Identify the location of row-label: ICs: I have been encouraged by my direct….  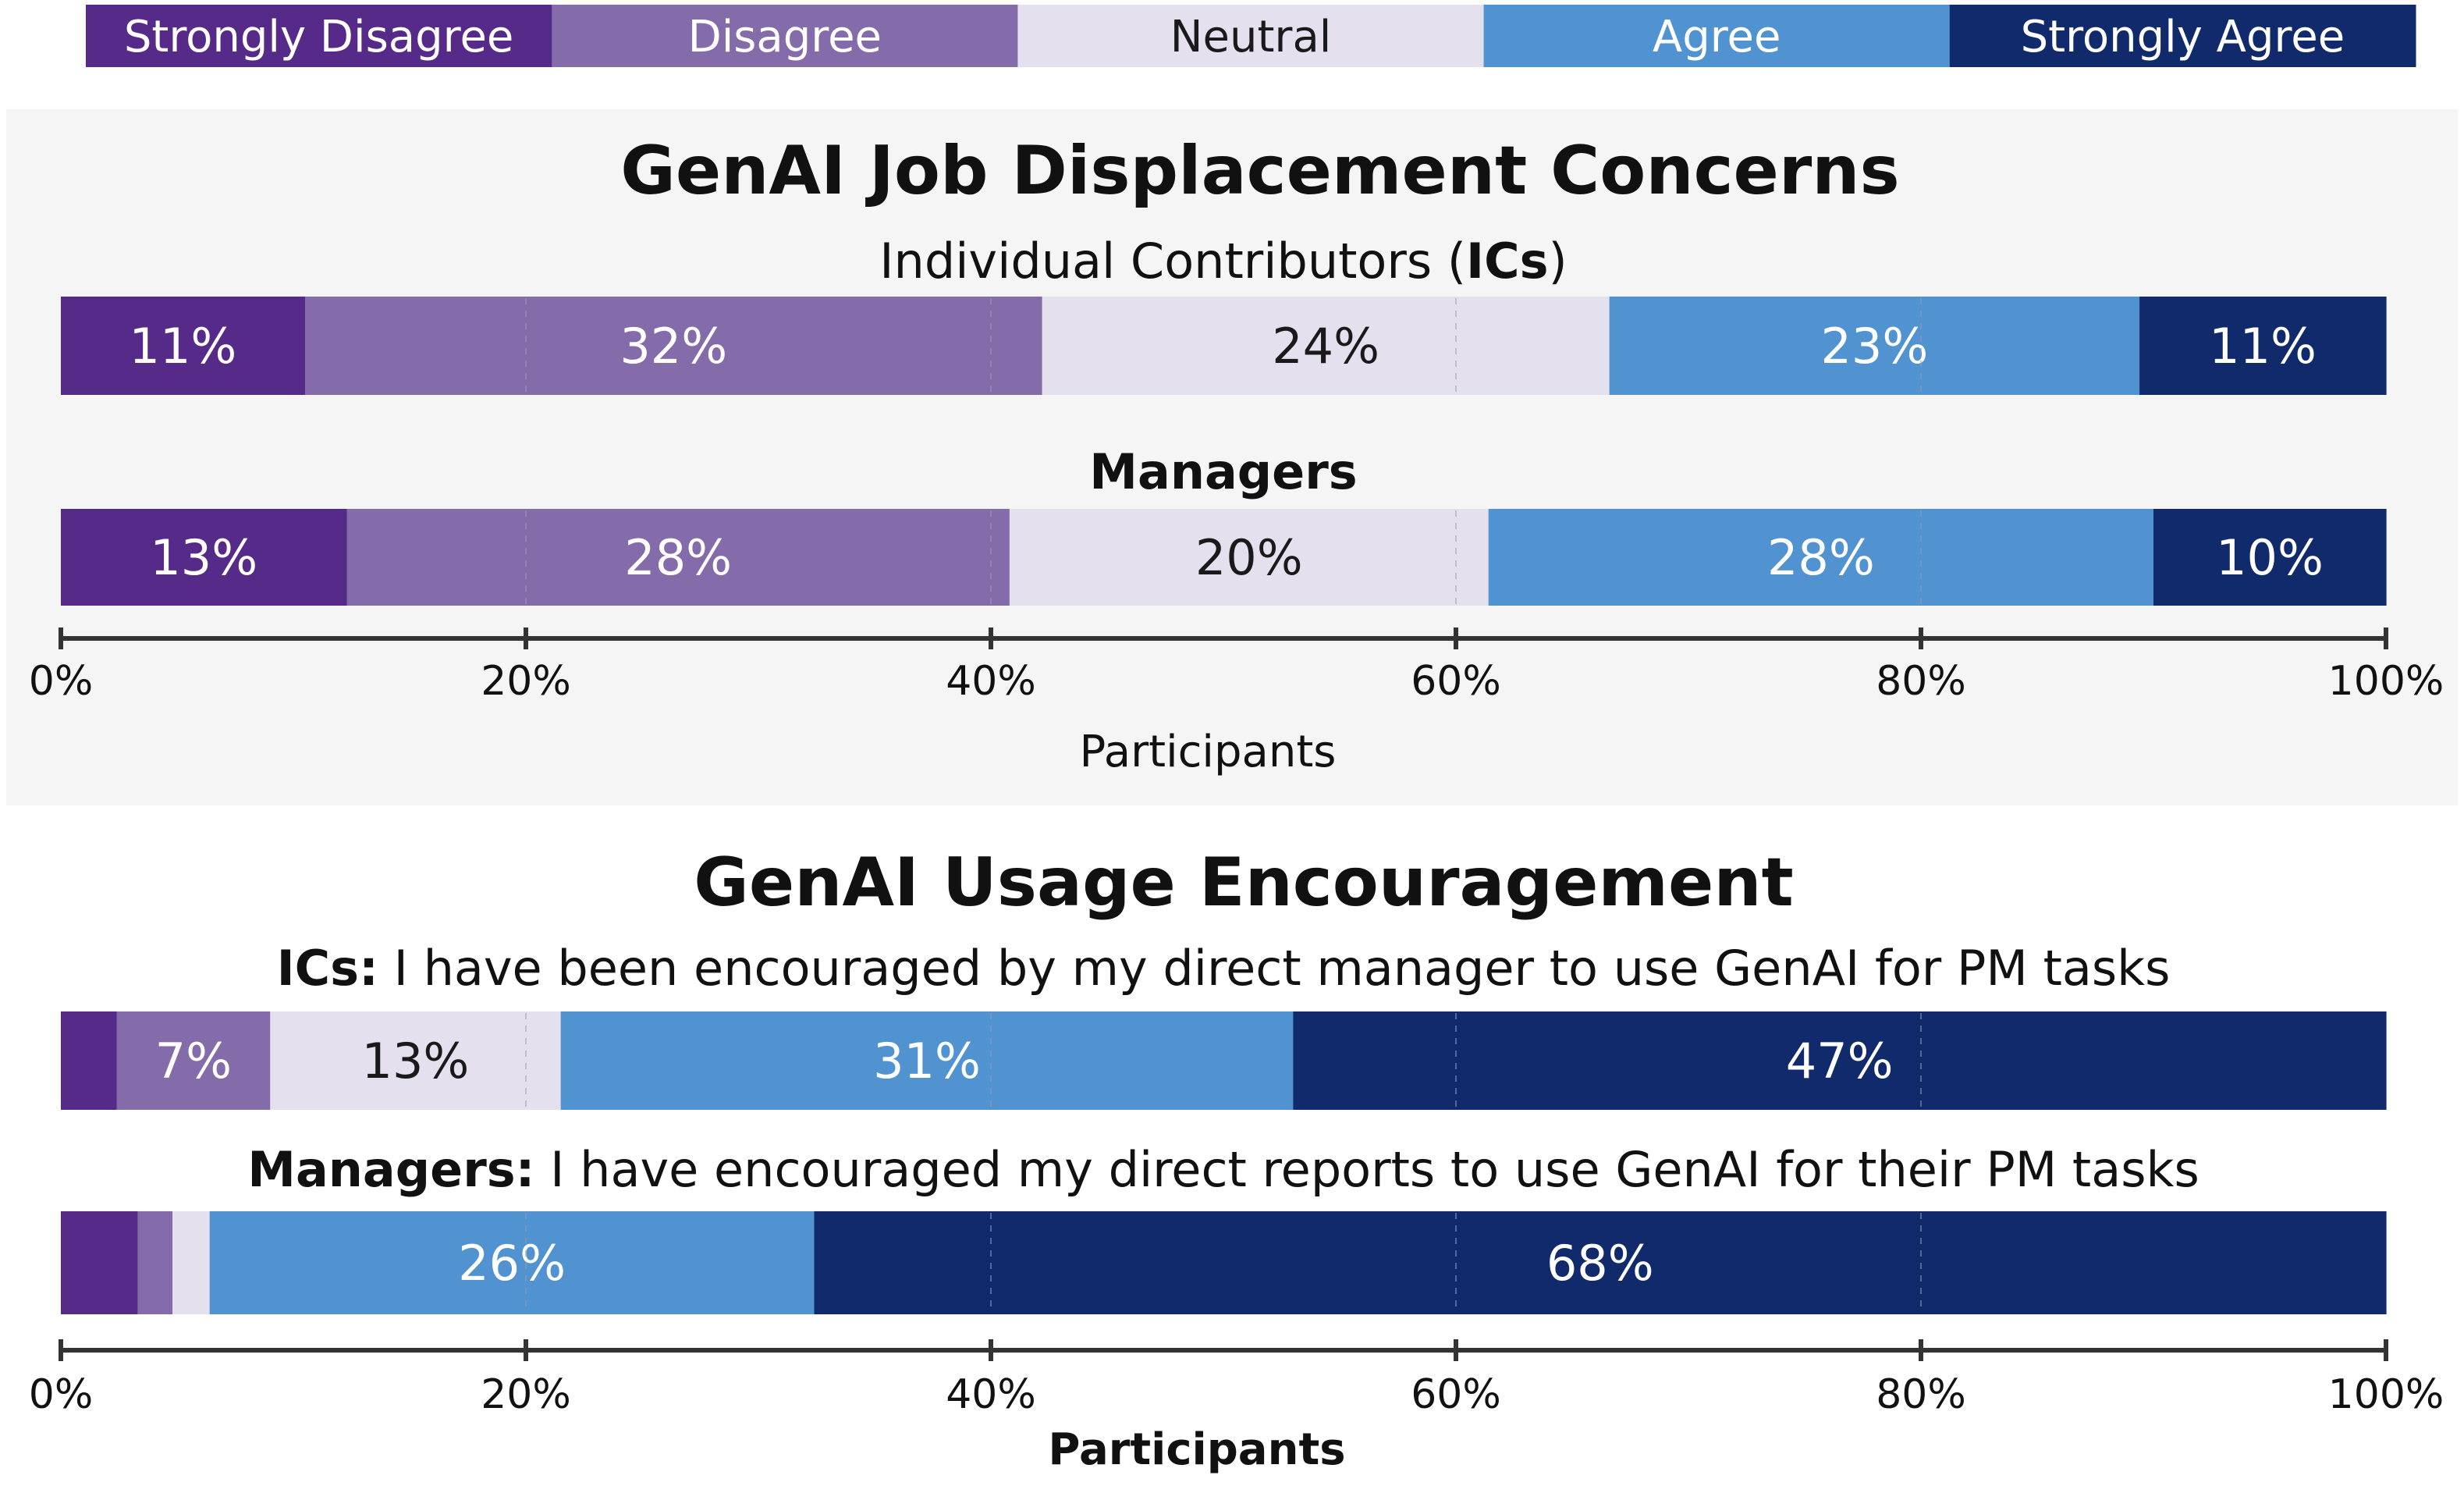
(1224, 968).